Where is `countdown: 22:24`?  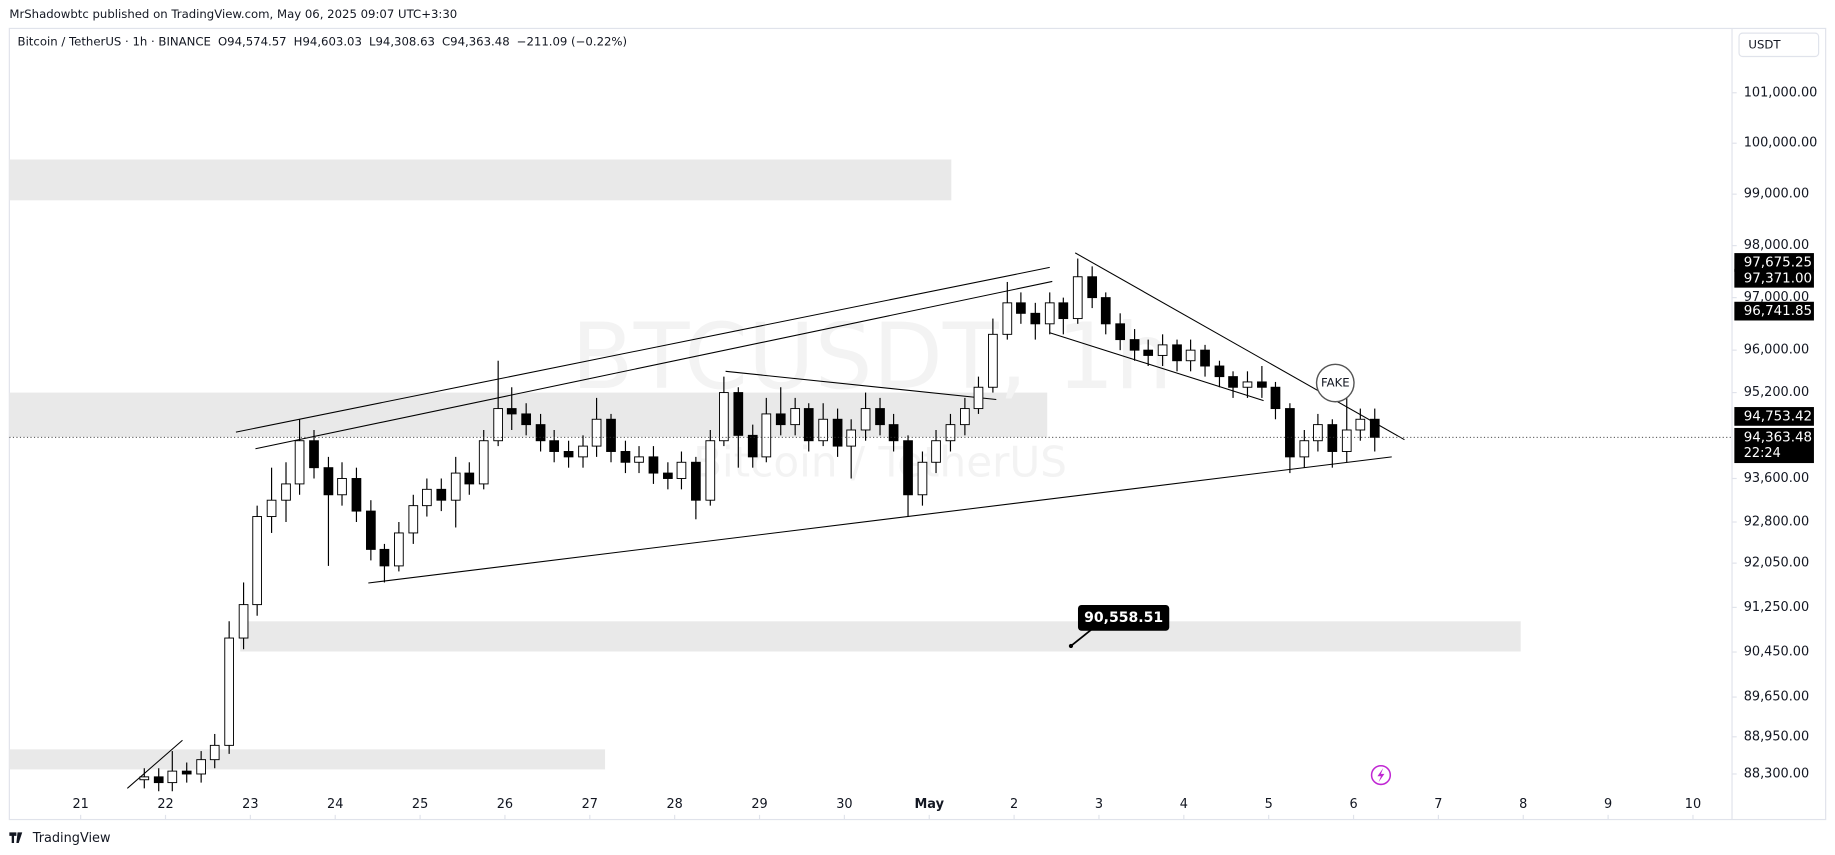
countdown: 22:24 is located at coordinates (1762, 453).